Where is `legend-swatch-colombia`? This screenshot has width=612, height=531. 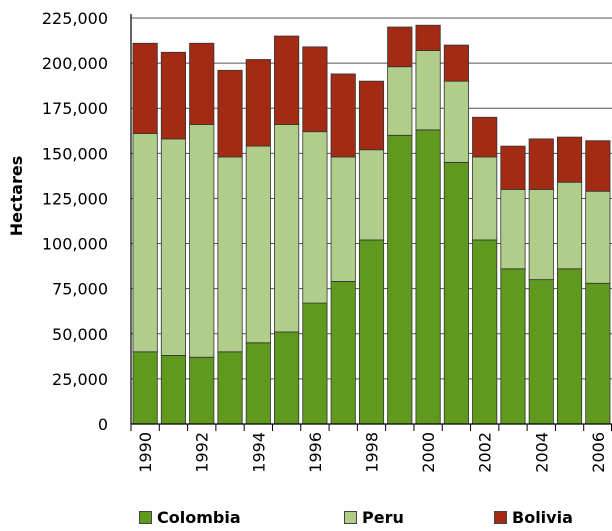
legend-swatch-colombia is located at coordinates (145, 517).